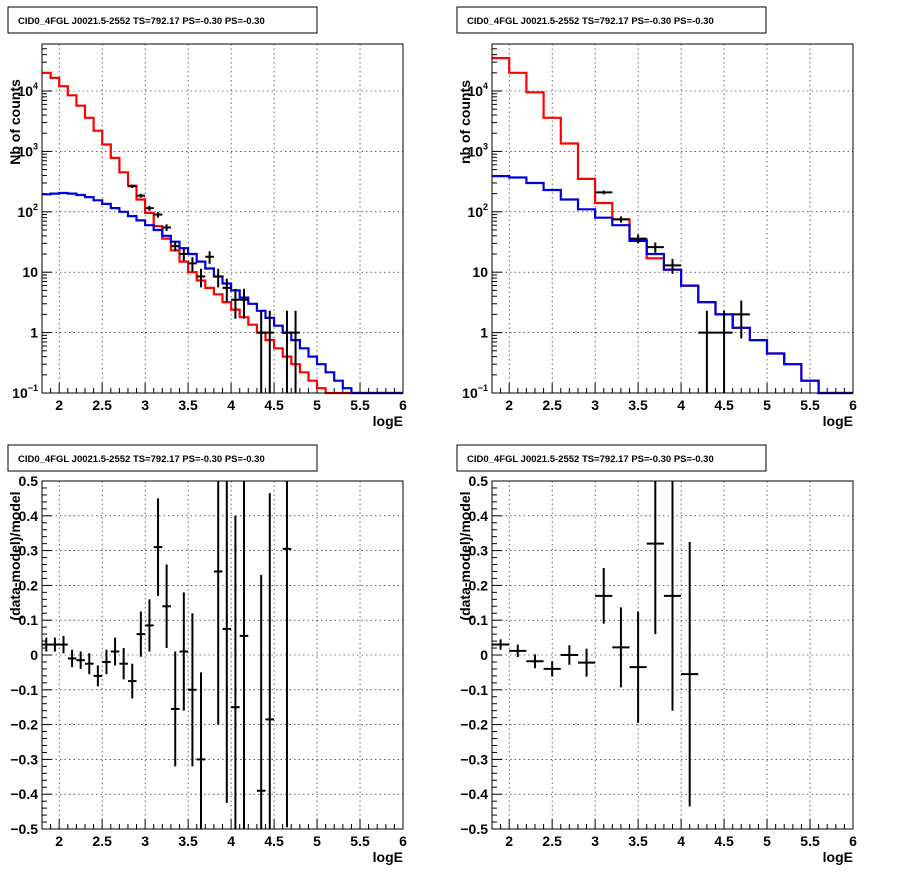 The width and height of the screenshot is (898, 875). Describe the element at coordinates (15, 122) in the screenshot. I see `y-axis-label: Nb of counts` at that location.